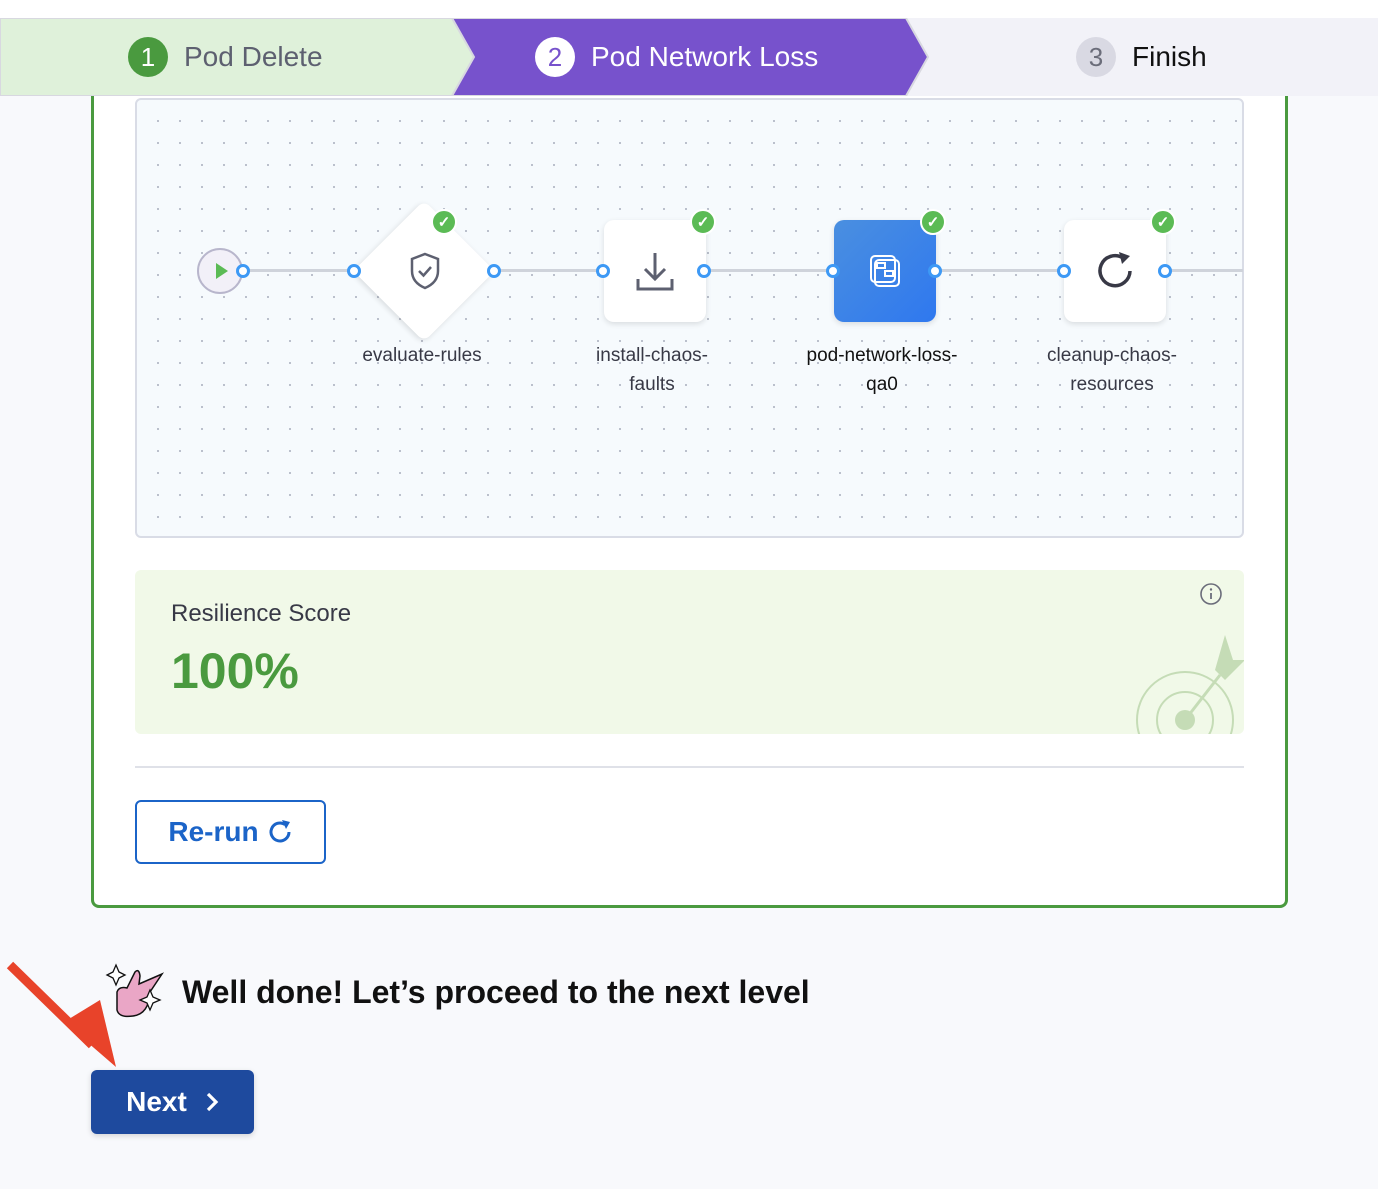  I want to click on thumbs-up-sparkle-icon, so click(135, 990).